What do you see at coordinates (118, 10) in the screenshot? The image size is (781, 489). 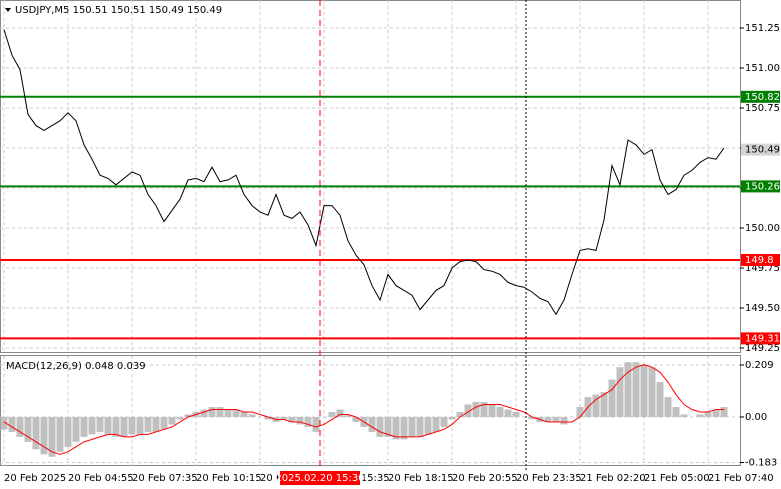 I see `panel-title: USDJPY,M5 150.51 150.51 150.49 150.49` at bounding box center [118, 10].